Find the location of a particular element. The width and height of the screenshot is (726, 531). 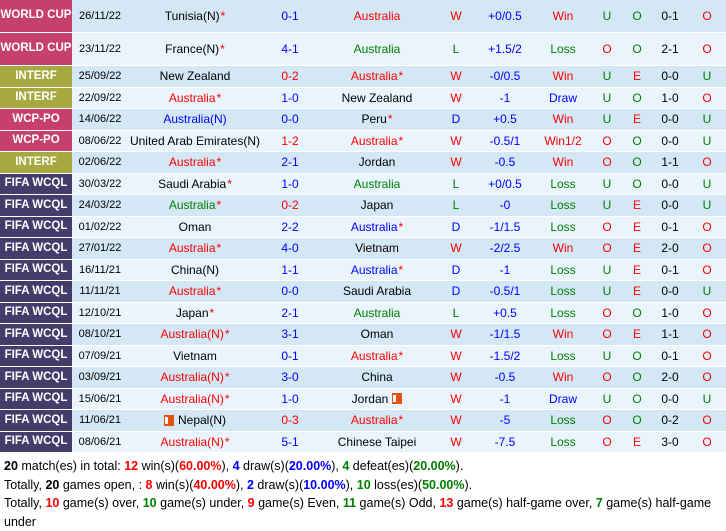

summary-segment: game(s) Odd, is located at coordinates (398, 503).